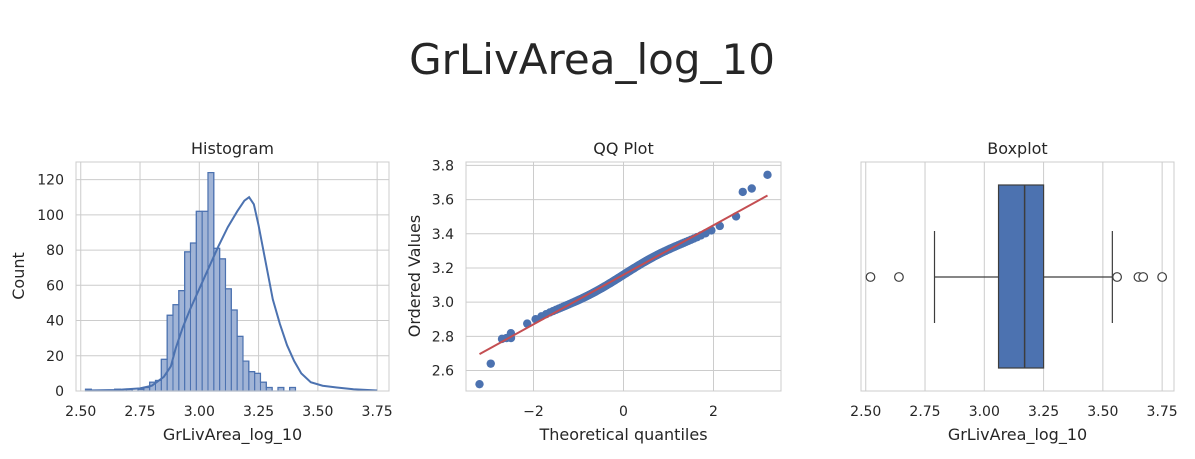  What do you see at coordinates (592, 59) in the screenshot?
I see `figure-title: GrLivArea_log_10` at bounding box center [592, 59].